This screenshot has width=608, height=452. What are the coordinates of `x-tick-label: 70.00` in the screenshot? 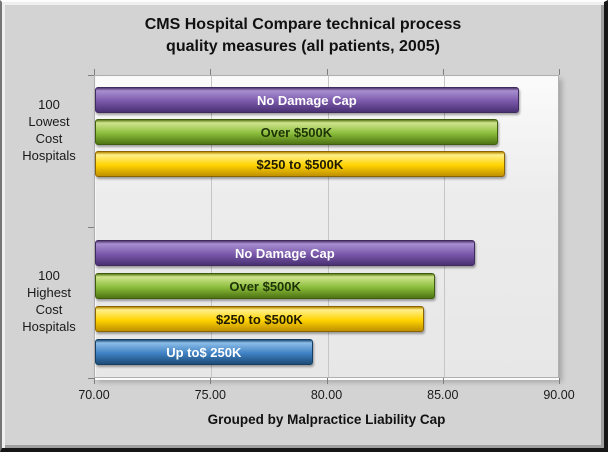 It's located at (94, 395).